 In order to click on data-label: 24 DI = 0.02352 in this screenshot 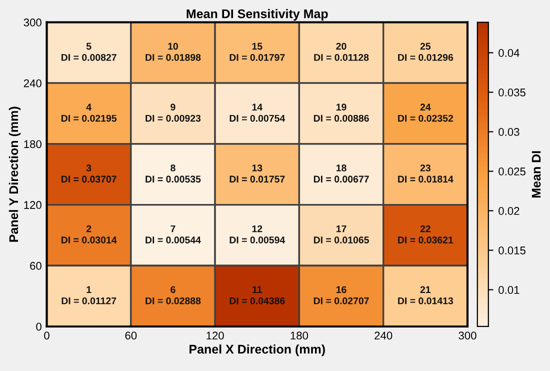, I will do `click(426, 113)`.